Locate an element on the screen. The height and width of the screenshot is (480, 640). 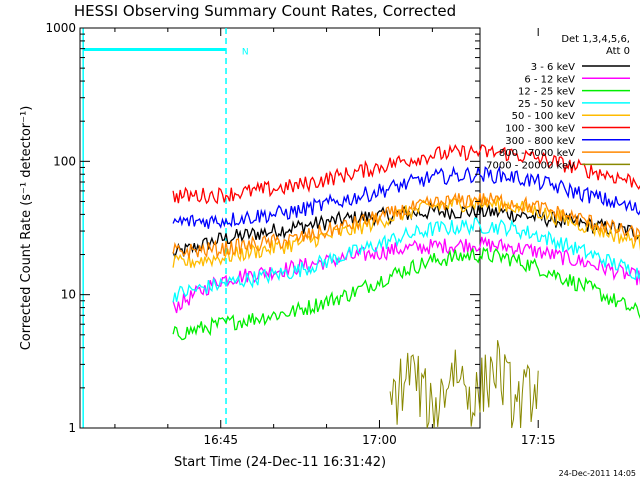
legend-label: 800 - 7000 keV is located at coordinates (537, 153).